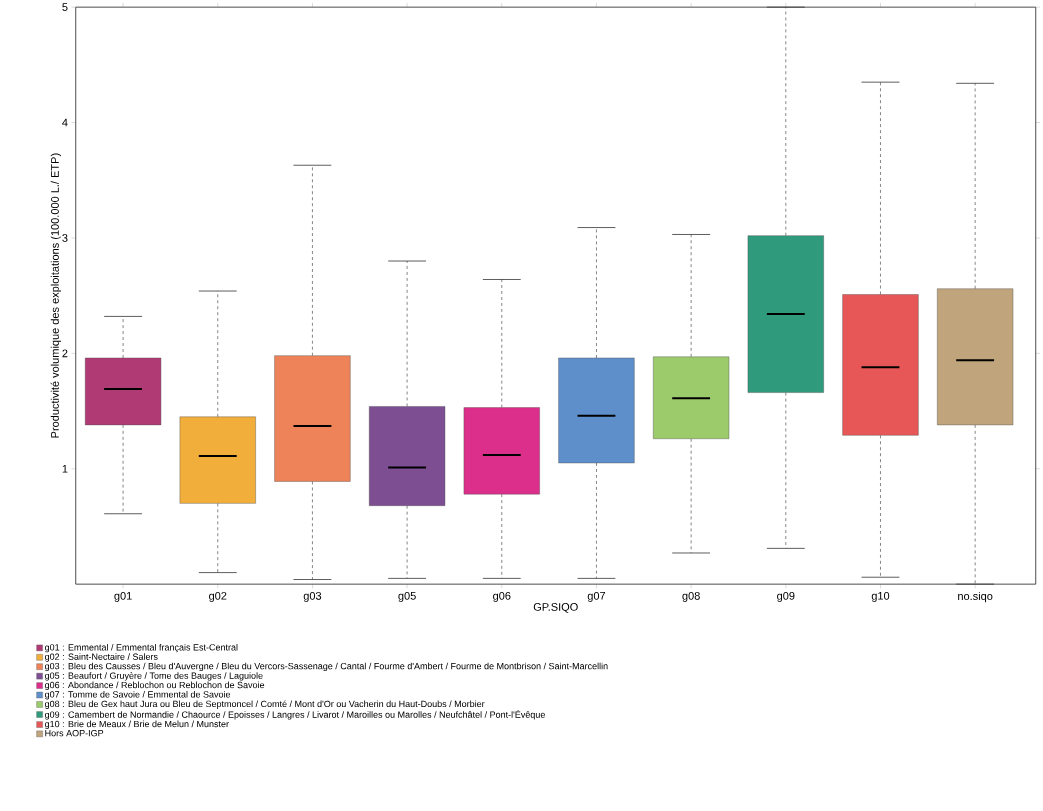 This screenshot has width=1043, height=811. What do you see at coordinates (65, 122) in the screenshot?
I see `y-tick-label: 4` at bounding box center [65, 122].